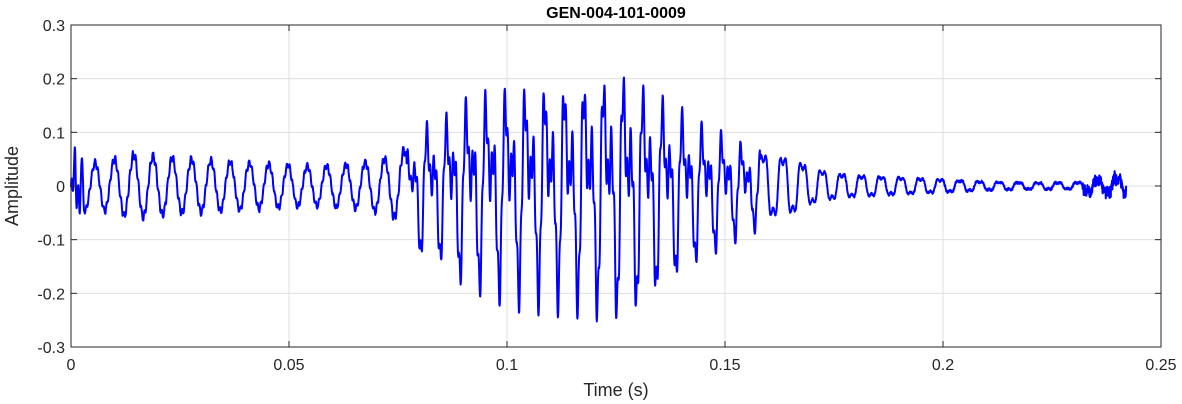  I want to click on x-tick-label: 0.2, so click(943, 365).